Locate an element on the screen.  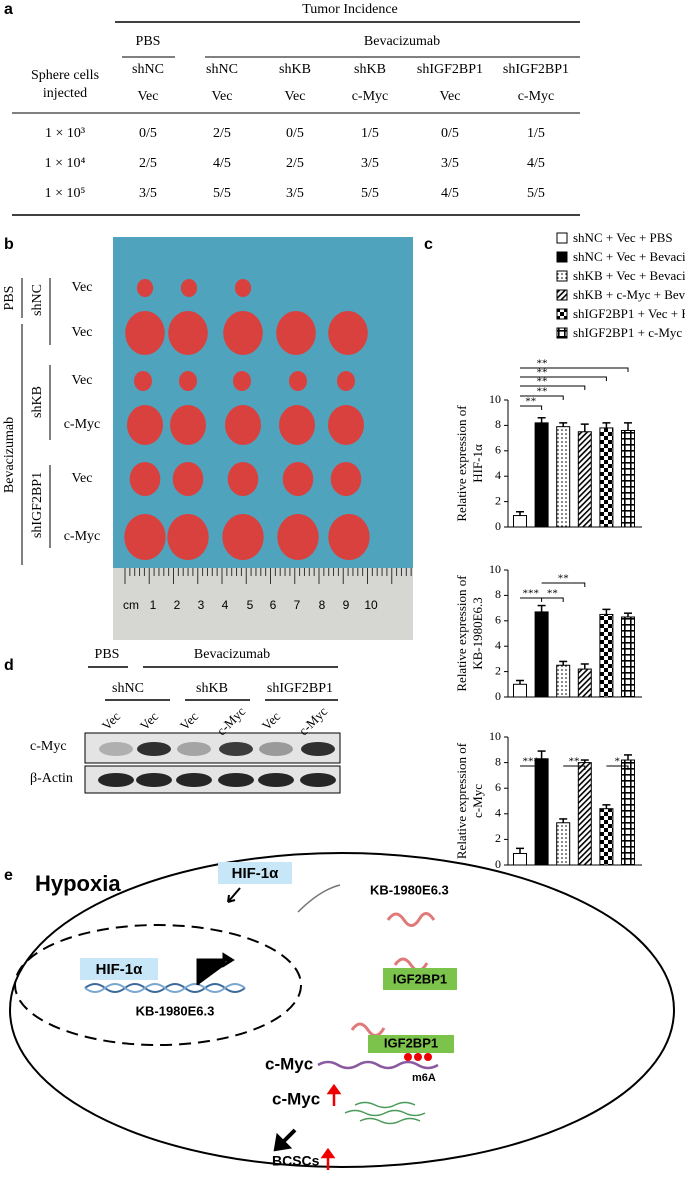
ruler-label: 6 is located at coordinates (273, 605).